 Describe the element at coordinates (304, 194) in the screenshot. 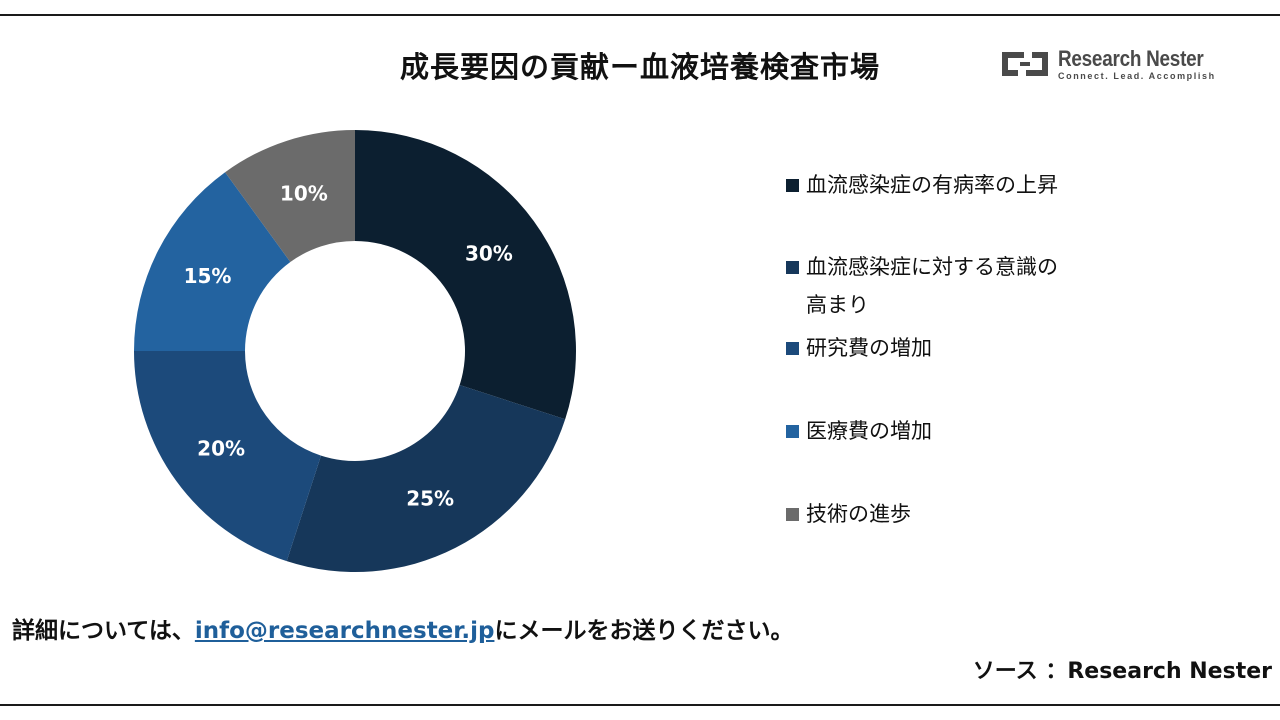

I see `slice-data-label: 10%` at that location.